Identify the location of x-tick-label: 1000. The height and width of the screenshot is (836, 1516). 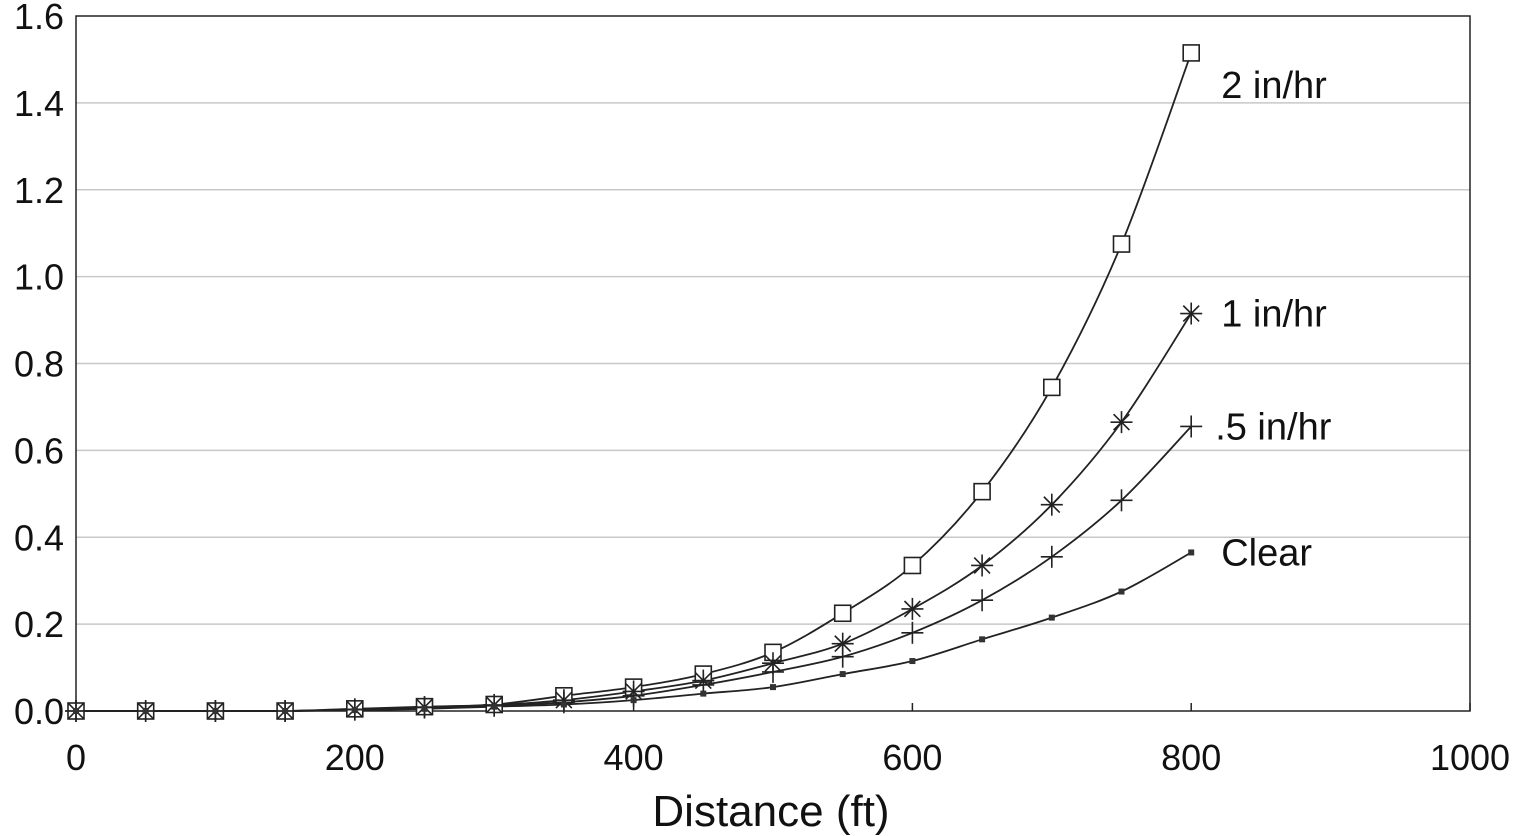
(1470, 757).